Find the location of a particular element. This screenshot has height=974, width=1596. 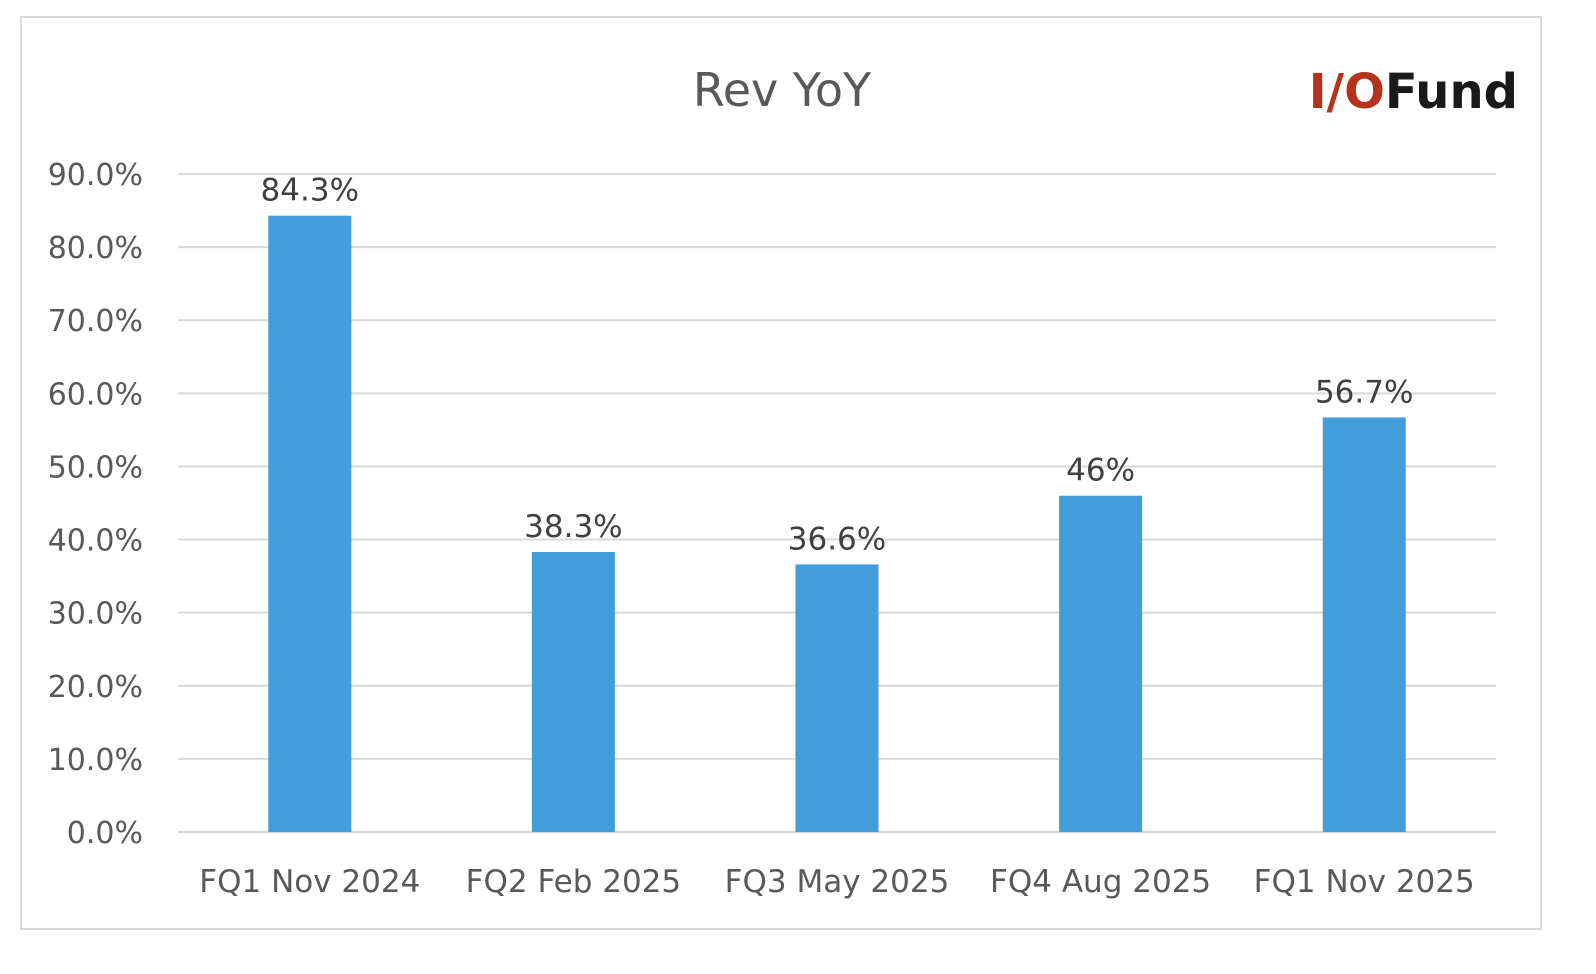

y-tick-label: 60.0% is located at coordinates (95, 394).